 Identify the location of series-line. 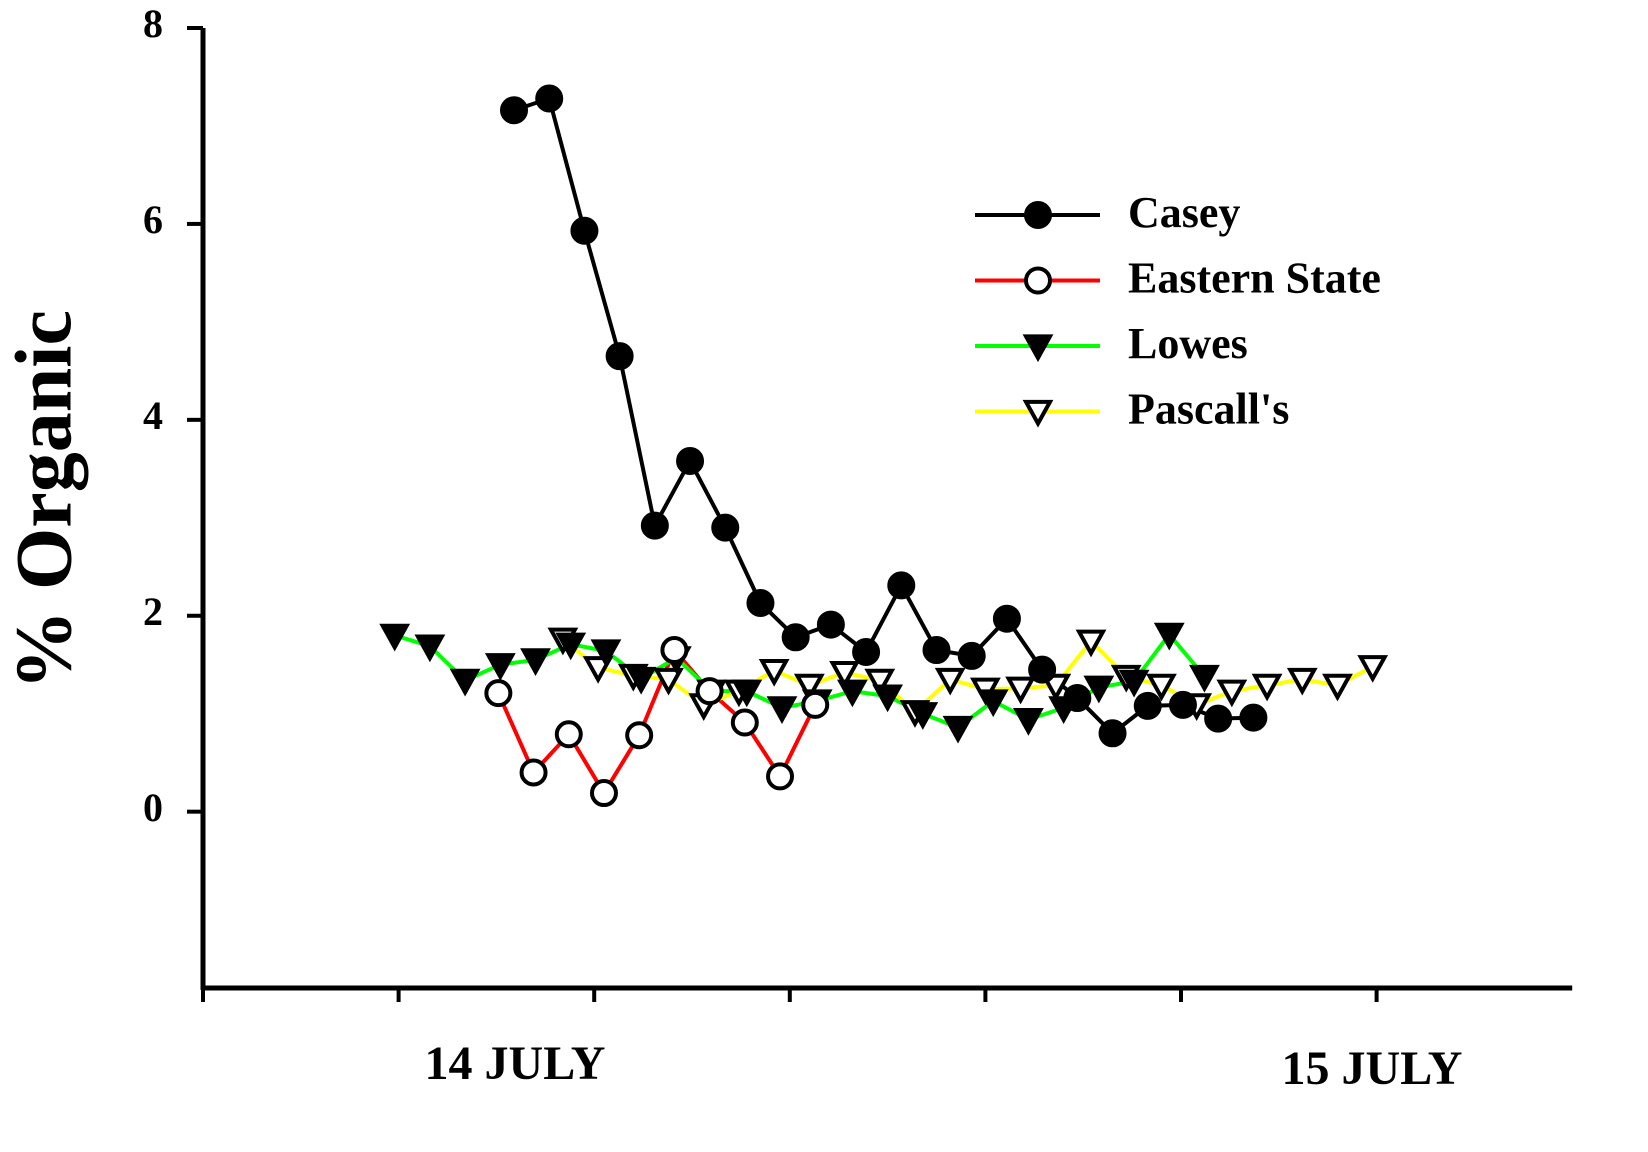
(657, 721).